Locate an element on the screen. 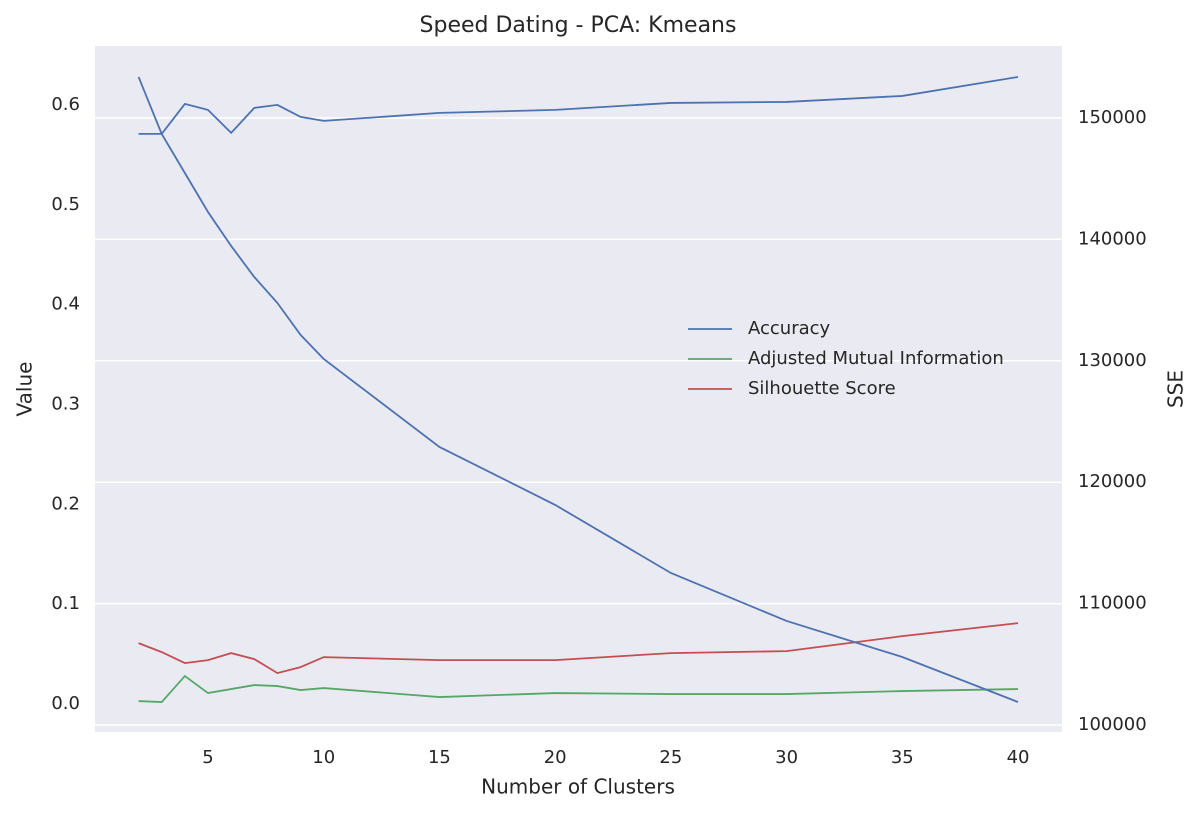  y2-tick-label: 130000 is located at coordinates (1112, 360).